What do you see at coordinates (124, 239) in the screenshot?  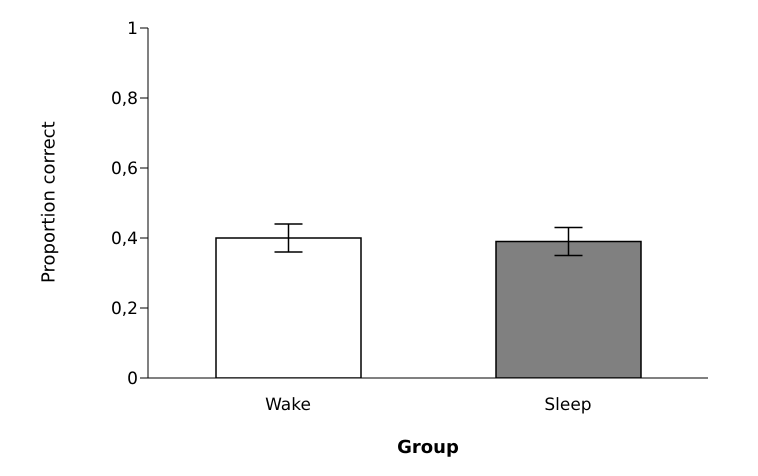 I see `y-tick-label: 0,4` at bounding box center [124, 239].